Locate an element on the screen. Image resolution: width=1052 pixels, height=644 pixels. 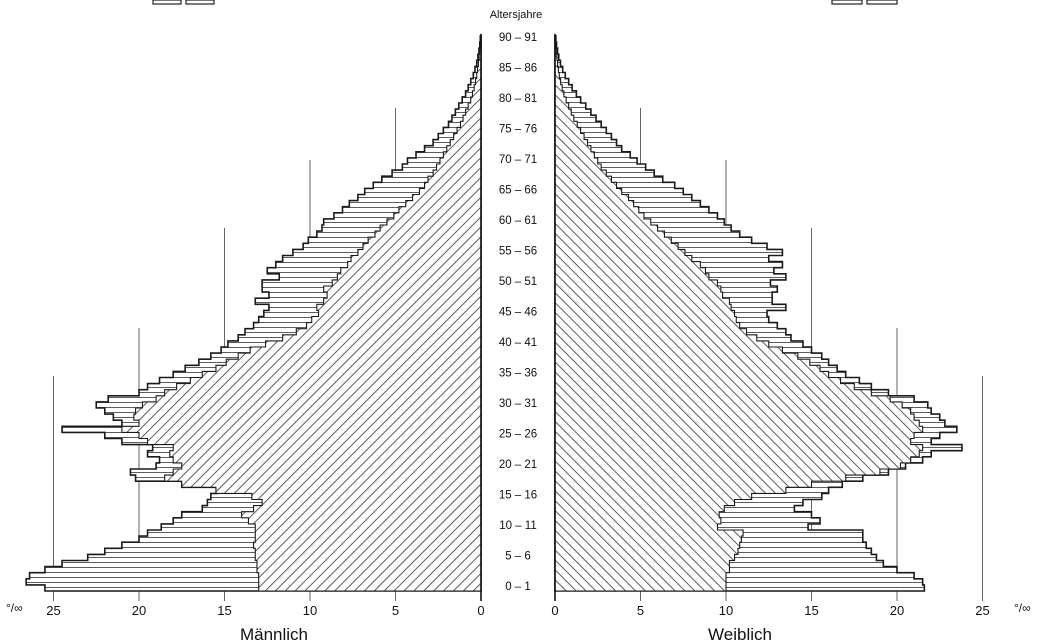
x-tick-left: 15 is located at coordinates (224, 610).